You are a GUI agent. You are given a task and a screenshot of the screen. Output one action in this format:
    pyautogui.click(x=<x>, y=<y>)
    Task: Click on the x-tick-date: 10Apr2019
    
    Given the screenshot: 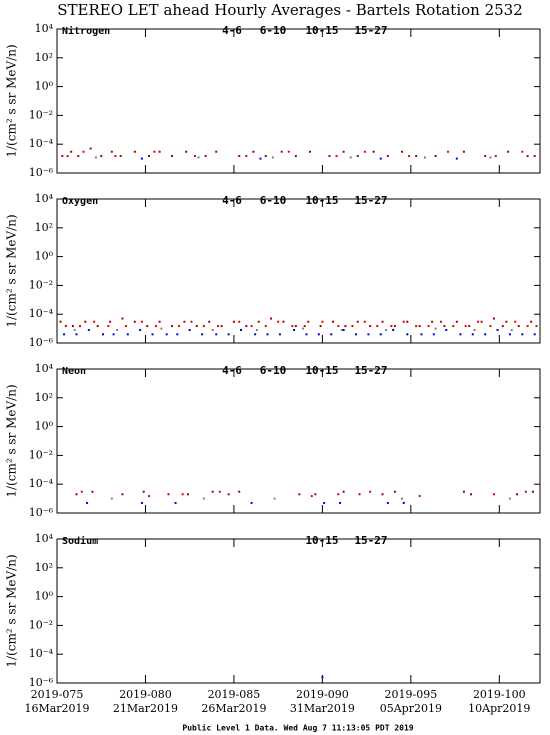 What is the action you would take?
    pyautogui.click(x=499, y=708)
    